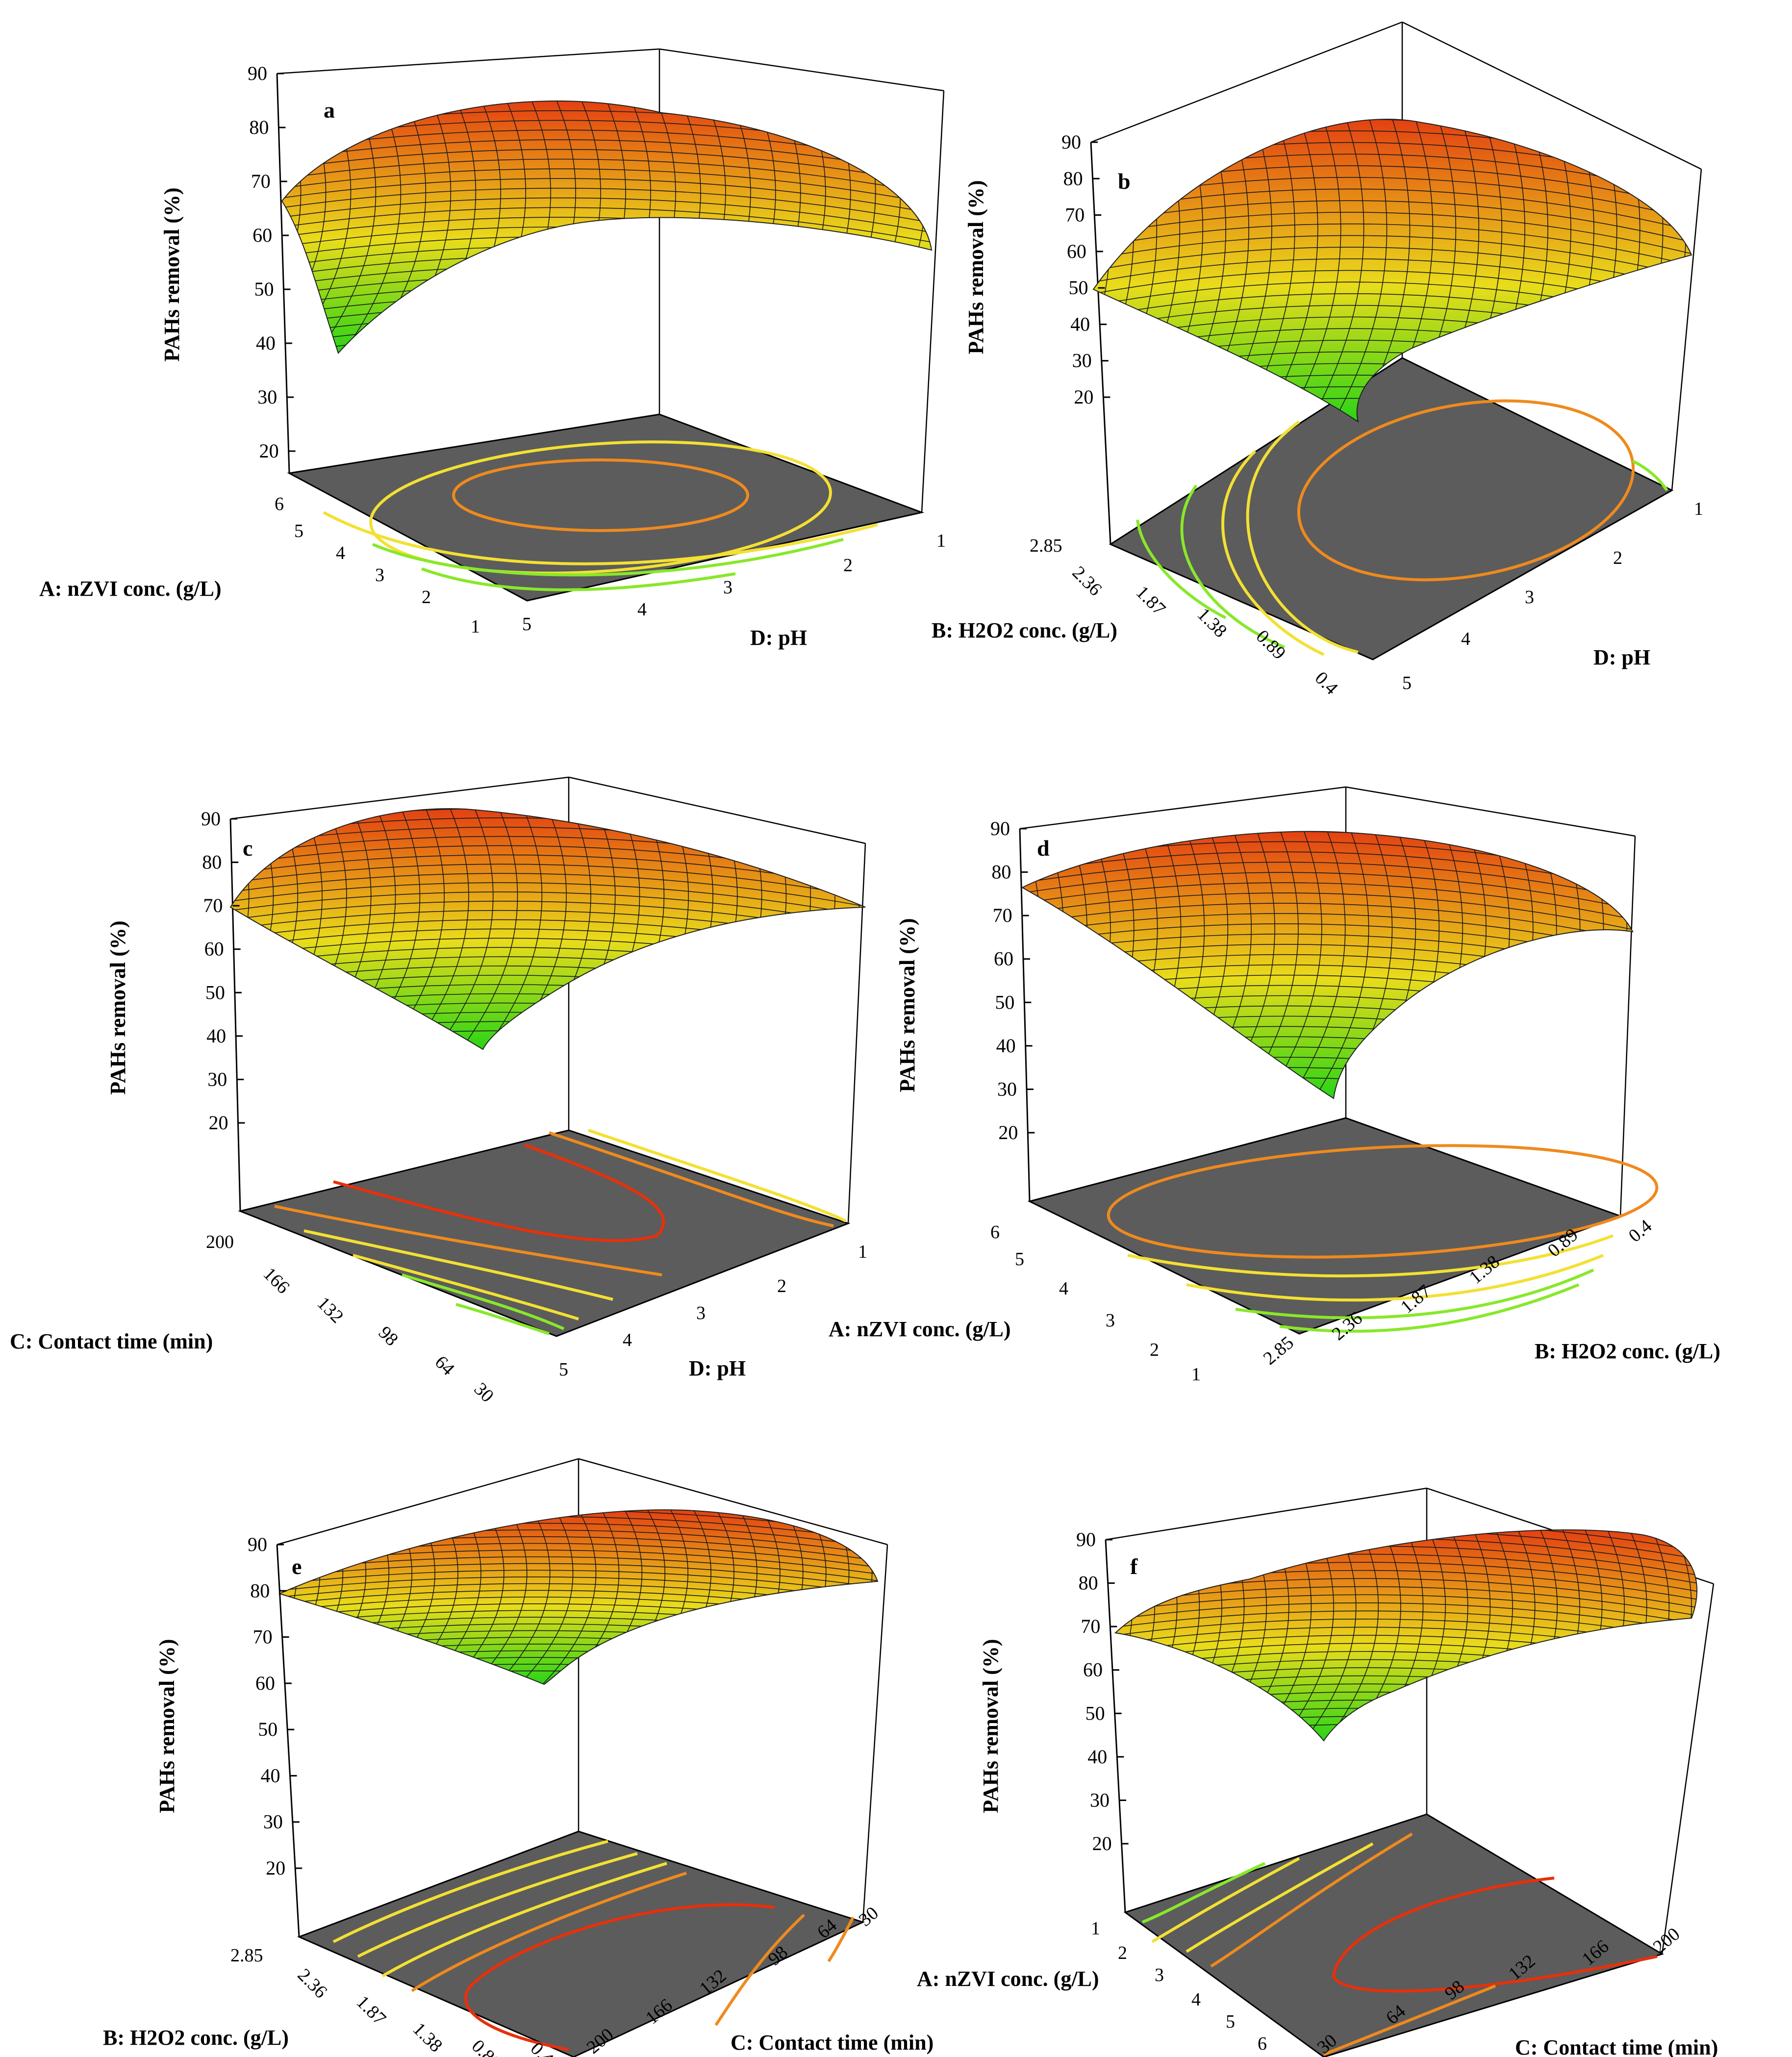 The image size is (1792, 2057). I want to click on z-label-f: PAHs removal (%), so click(991, 1726).